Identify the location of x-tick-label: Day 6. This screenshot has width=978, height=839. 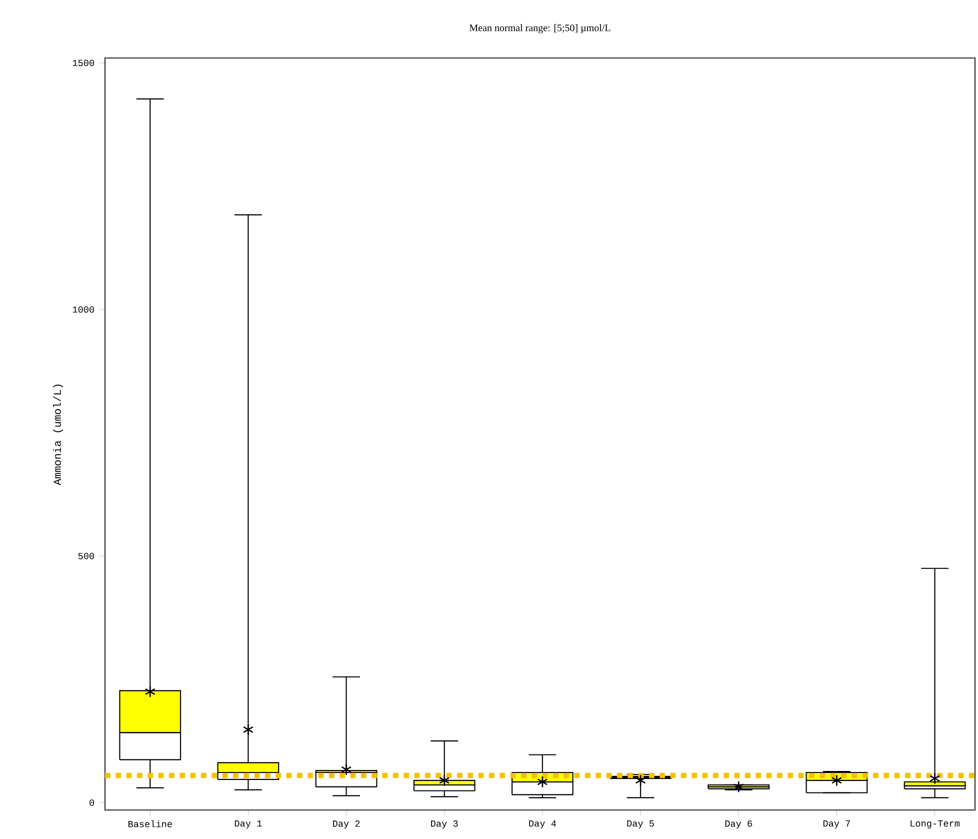
(738, 824).